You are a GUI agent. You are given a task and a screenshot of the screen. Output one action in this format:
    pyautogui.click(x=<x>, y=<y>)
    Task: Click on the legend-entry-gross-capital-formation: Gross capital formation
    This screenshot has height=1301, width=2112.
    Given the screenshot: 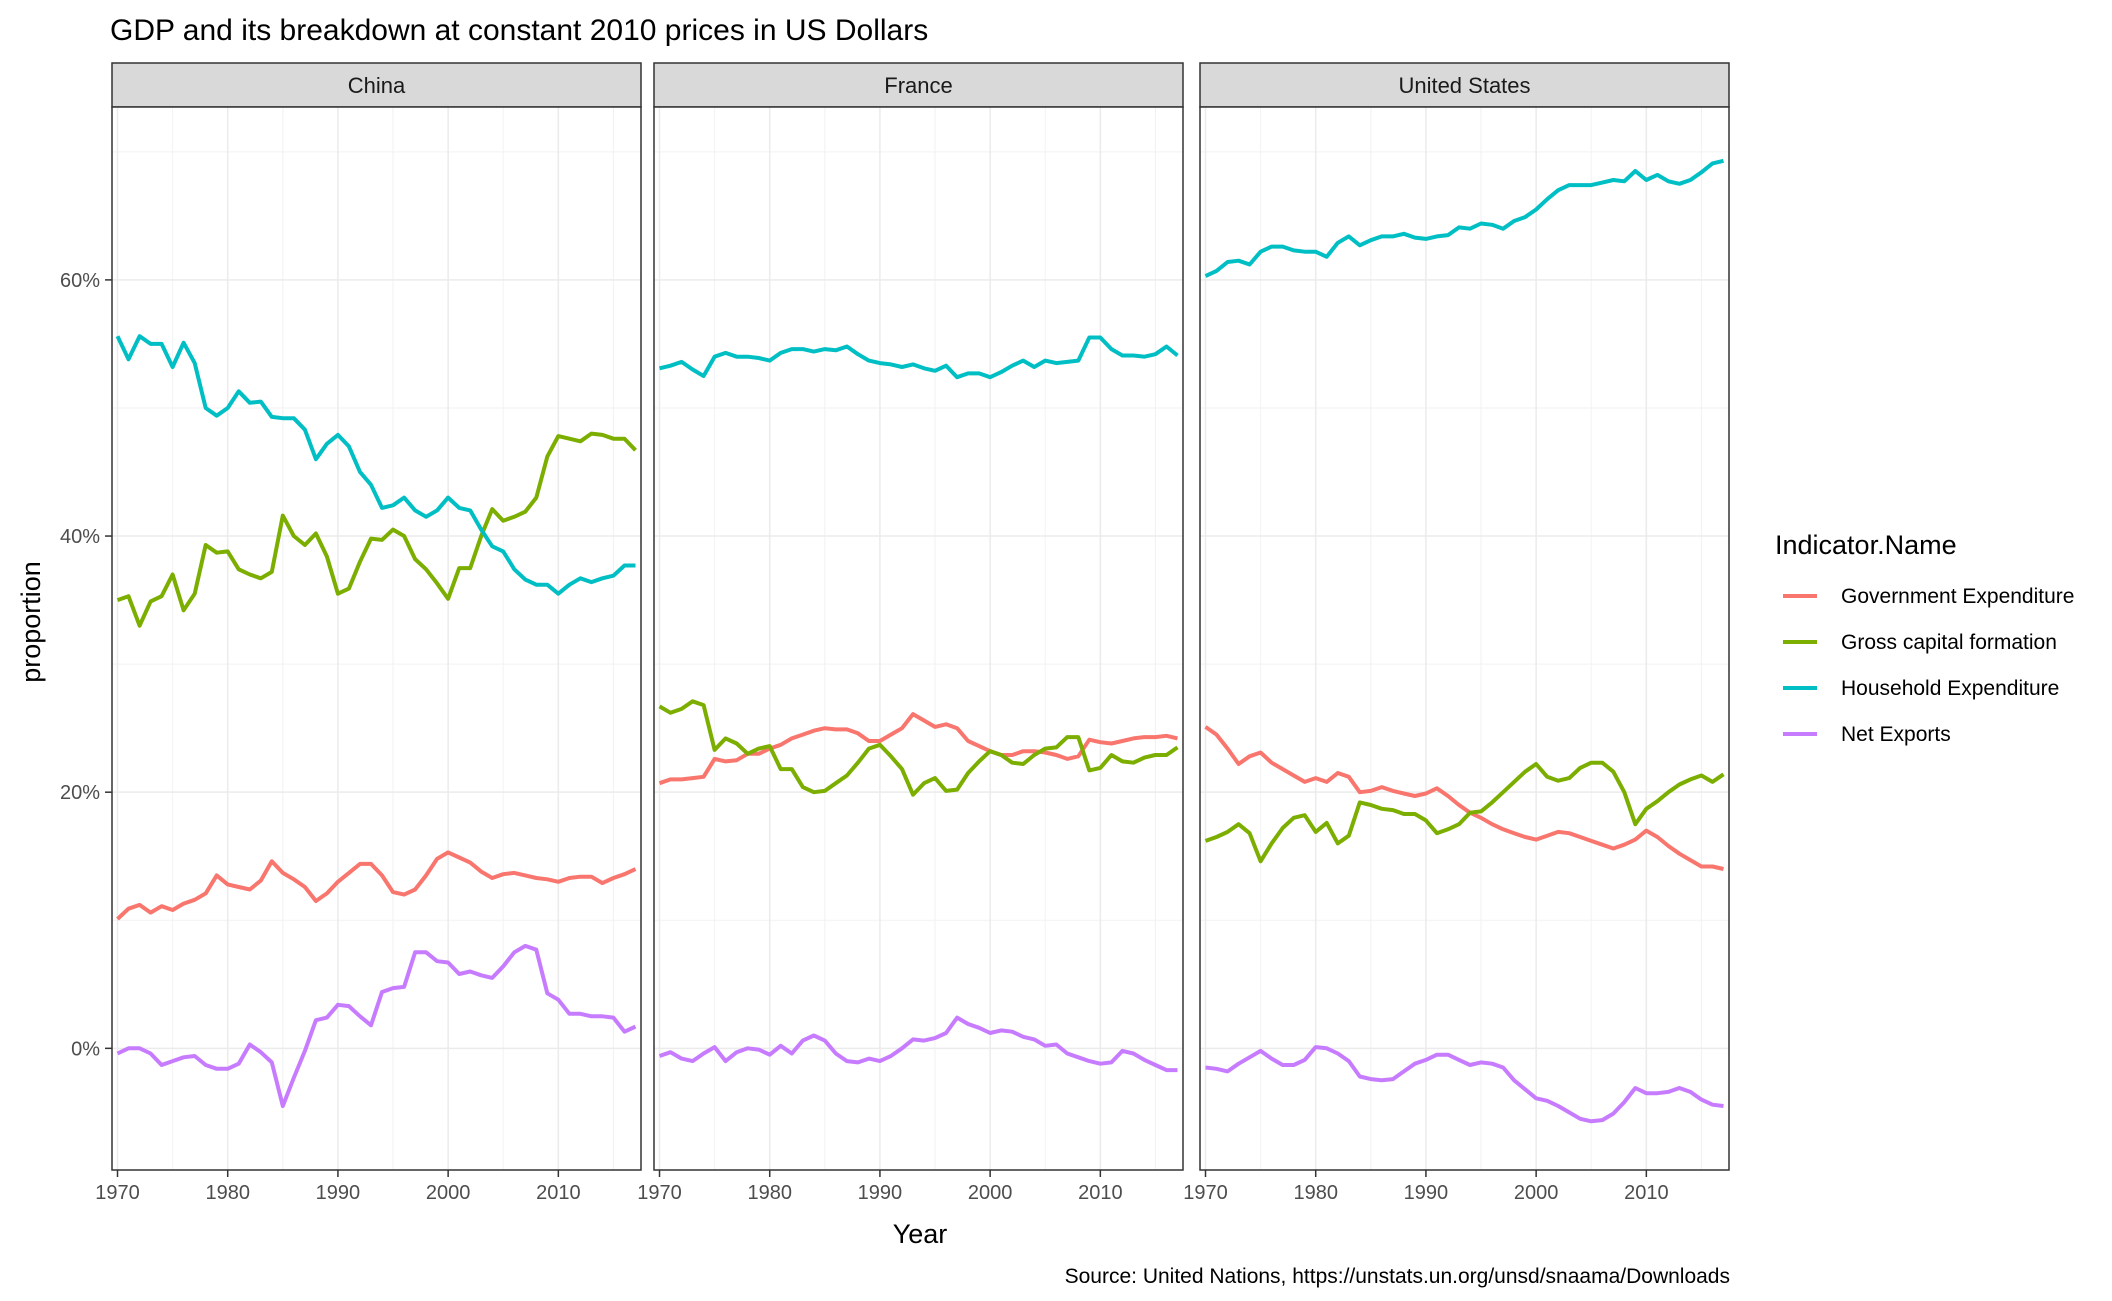 What is the action you would take?
    pyautogui.click(x=1920, y=642)
    